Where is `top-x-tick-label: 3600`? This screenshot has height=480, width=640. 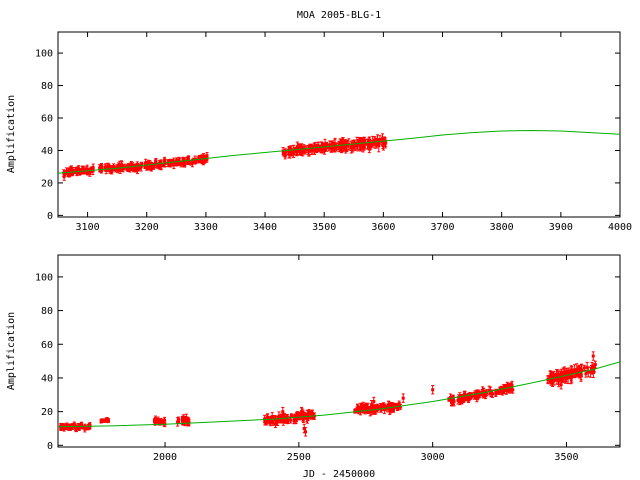 top-x-tick-label: 3600 is located at coordinates (383, 227).